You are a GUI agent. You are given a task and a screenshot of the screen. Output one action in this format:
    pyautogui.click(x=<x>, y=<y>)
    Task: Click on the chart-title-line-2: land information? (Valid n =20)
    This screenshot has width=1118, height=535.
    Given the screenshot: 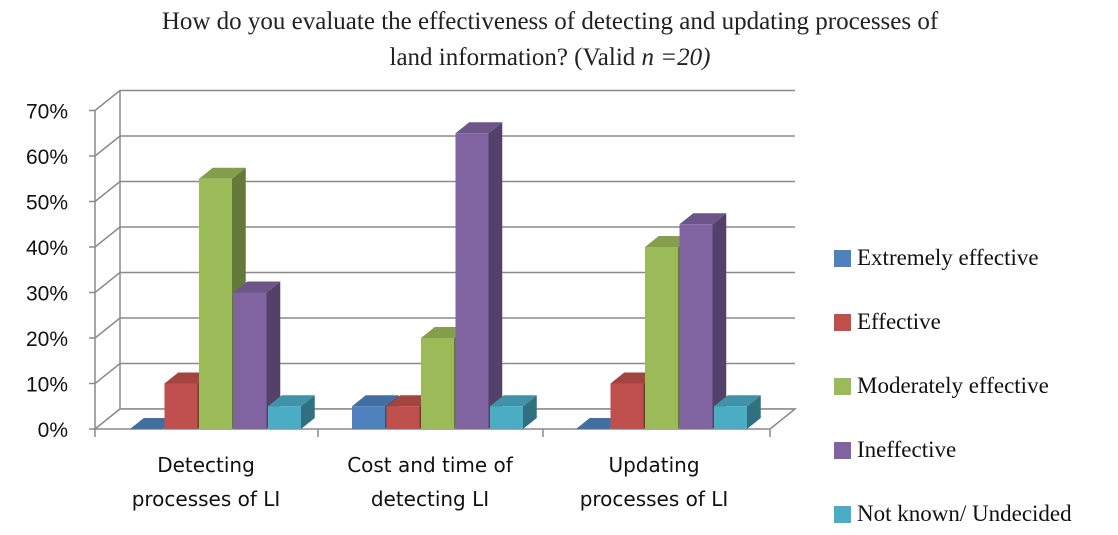 What is the action you would take?
    pyautogui.click(x=550, y=57)
    